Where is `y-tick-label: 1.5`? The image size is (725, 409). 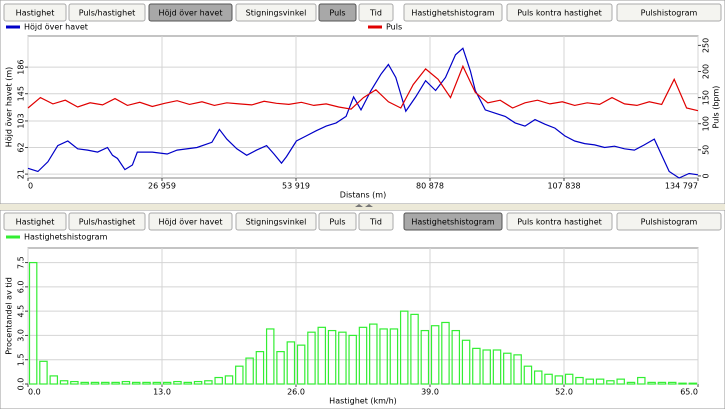
y-tick-label: 1.5 is located at coordinates (21, 359).